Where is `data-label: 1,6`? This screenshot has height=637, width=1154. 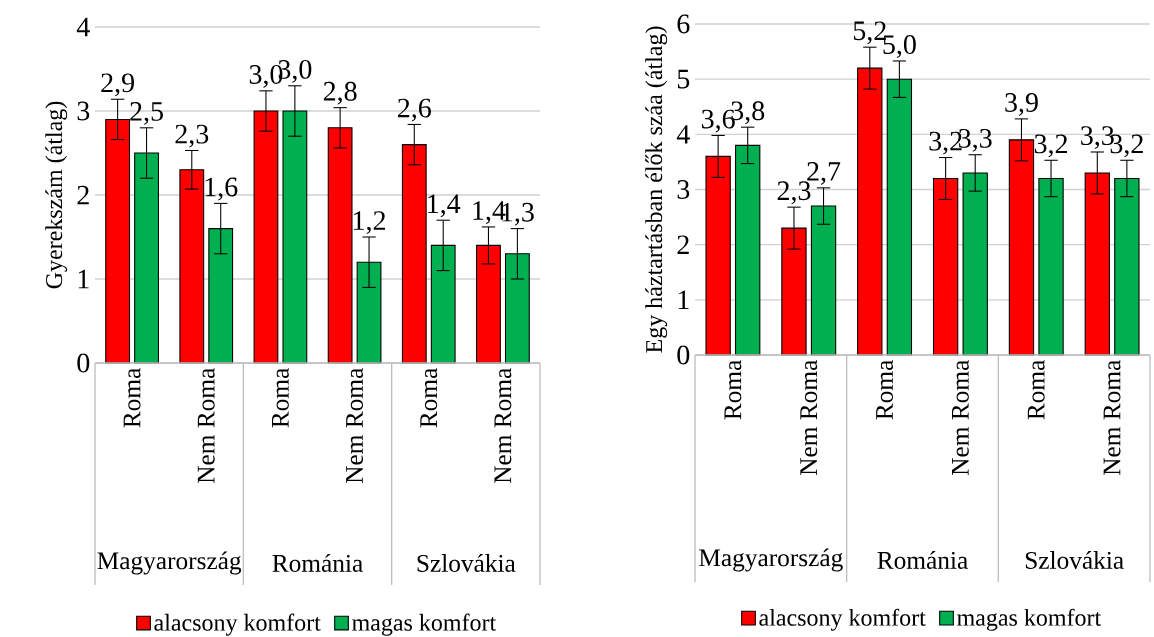 data-label: 1,6 is located at coordinates (221, 189).